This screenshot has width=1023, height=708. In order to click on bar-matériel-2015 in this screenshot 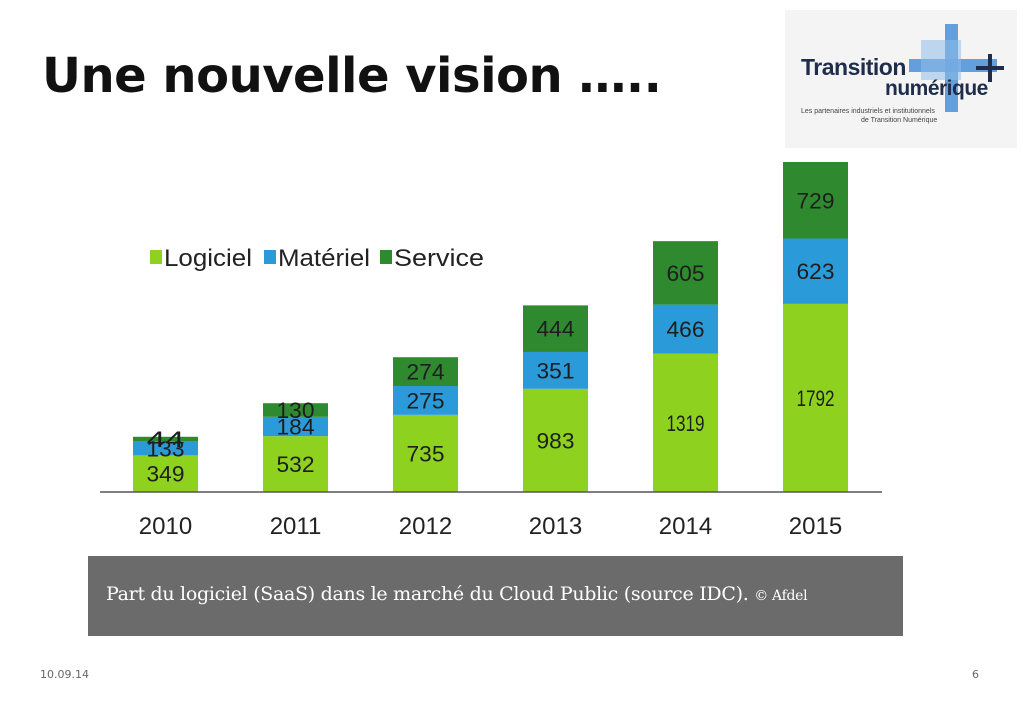, I will do `click(815, 271)`.